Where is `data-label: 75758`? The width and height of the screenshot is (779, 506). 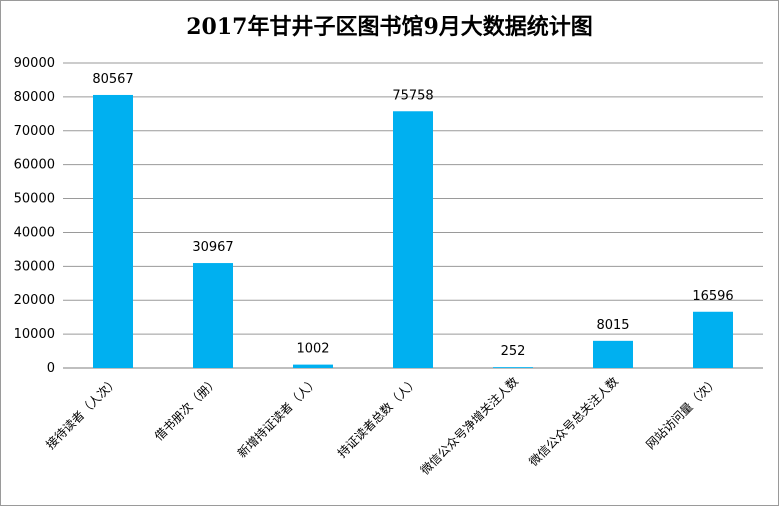 data-label: 75758 is located at coordinates (412, 95).